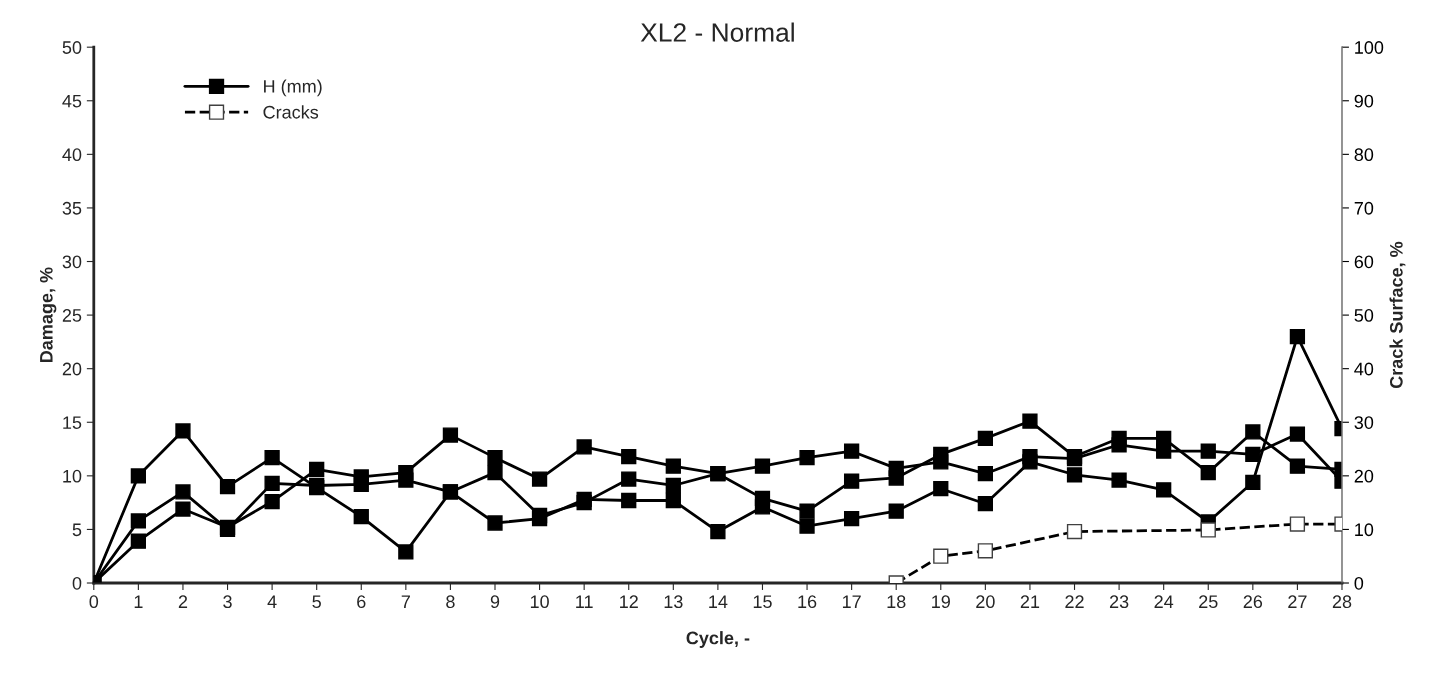 Image resolution: width=1443 pixels, height=674 pixels. I want to click on legend-label: H (mm), so click(293, 88).